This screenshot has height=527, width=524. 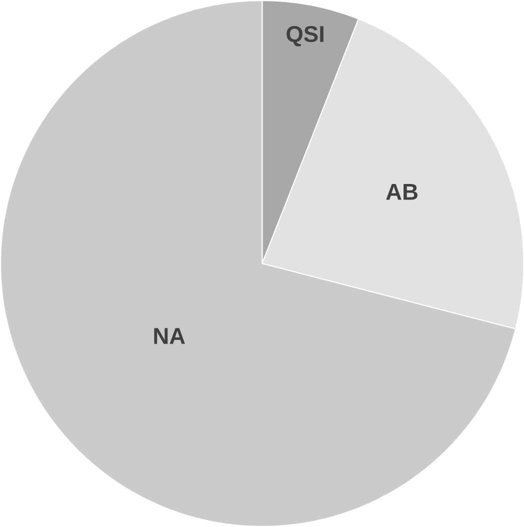 I want to click on slice-label: AB, so click(x=402, y=192).